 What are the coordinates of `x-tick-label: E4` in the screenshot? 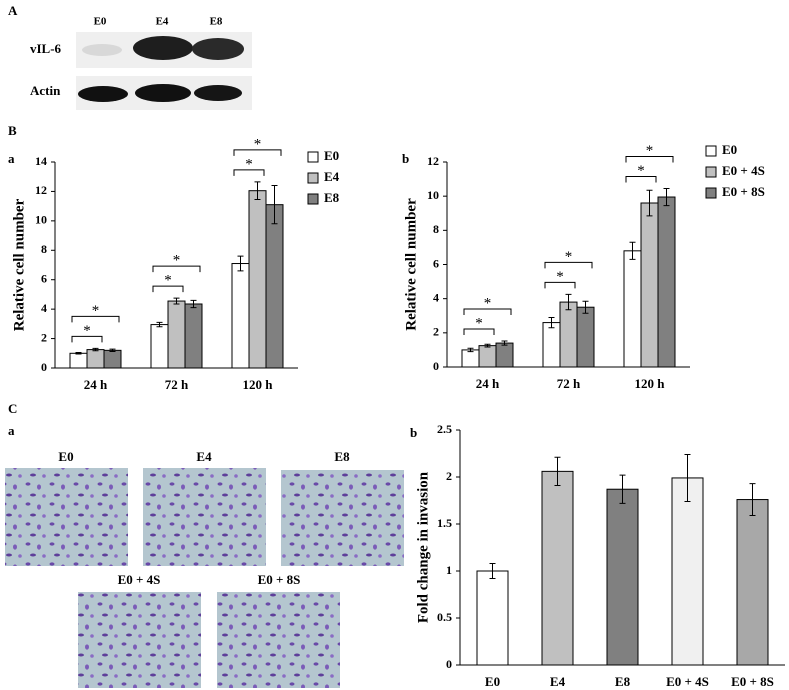 It's located at (558, 681).